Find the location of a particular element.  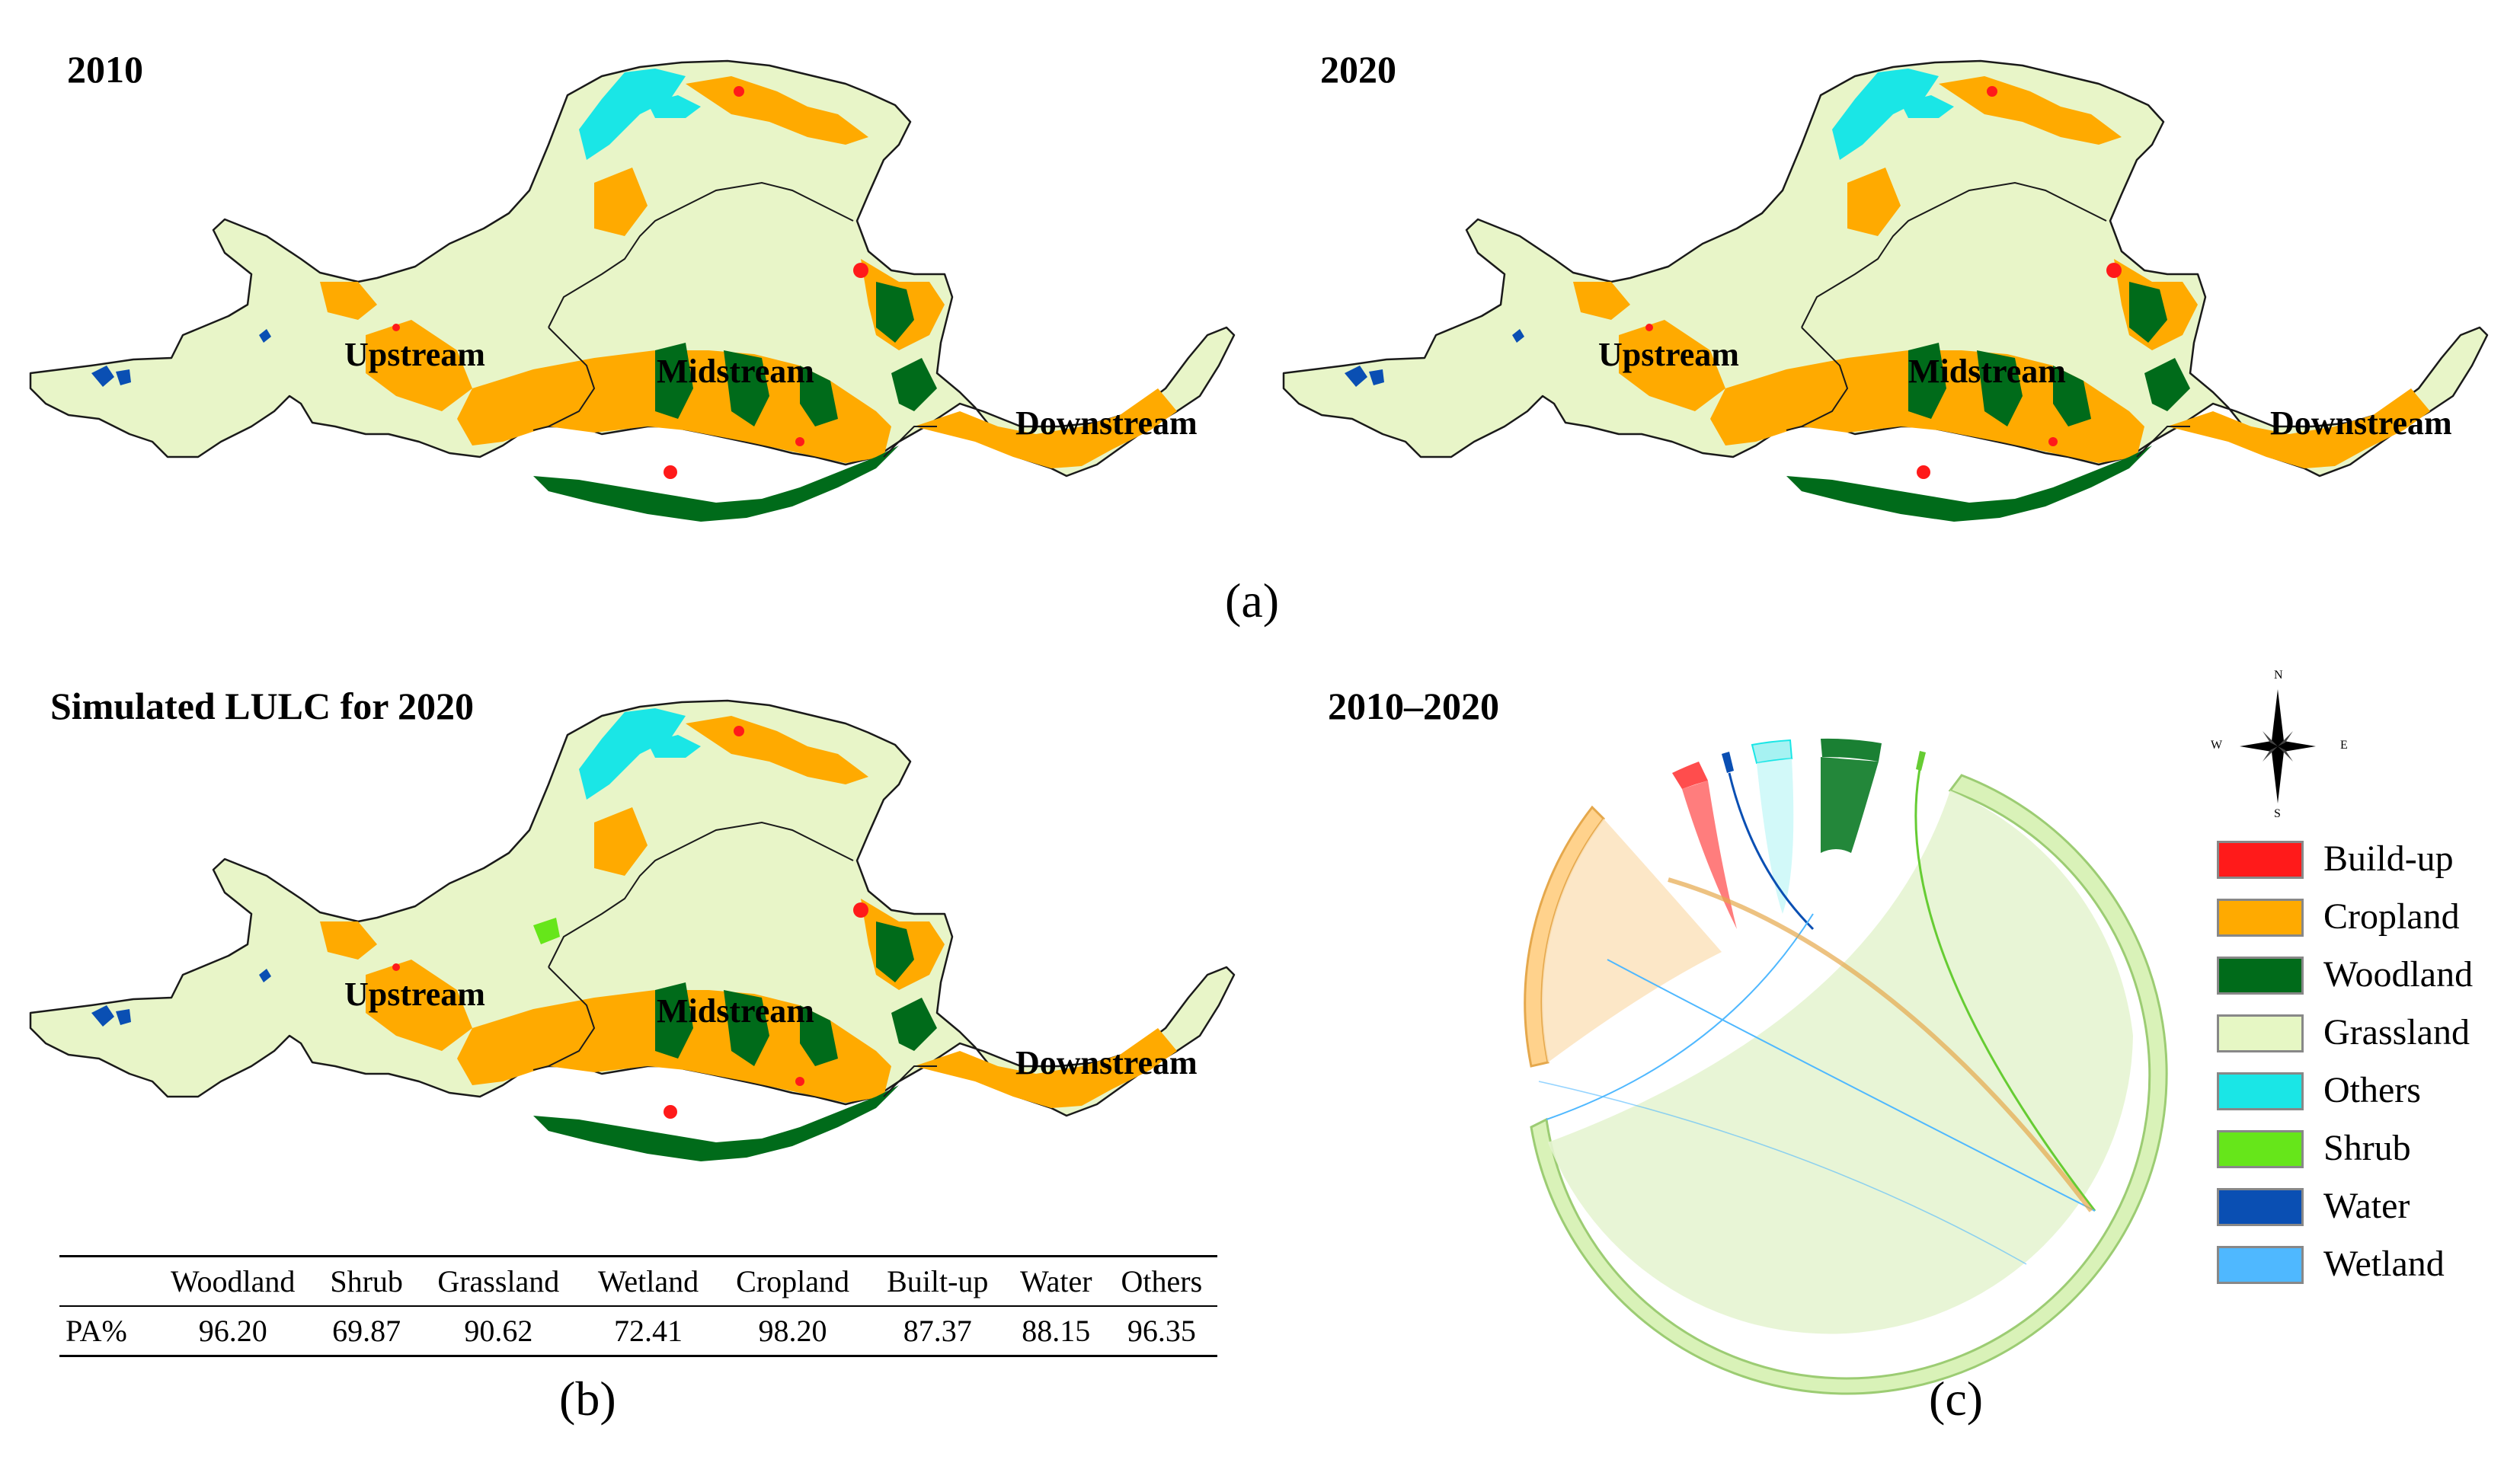

table-cell: 98.20 is located at coordinates (792, 1331).